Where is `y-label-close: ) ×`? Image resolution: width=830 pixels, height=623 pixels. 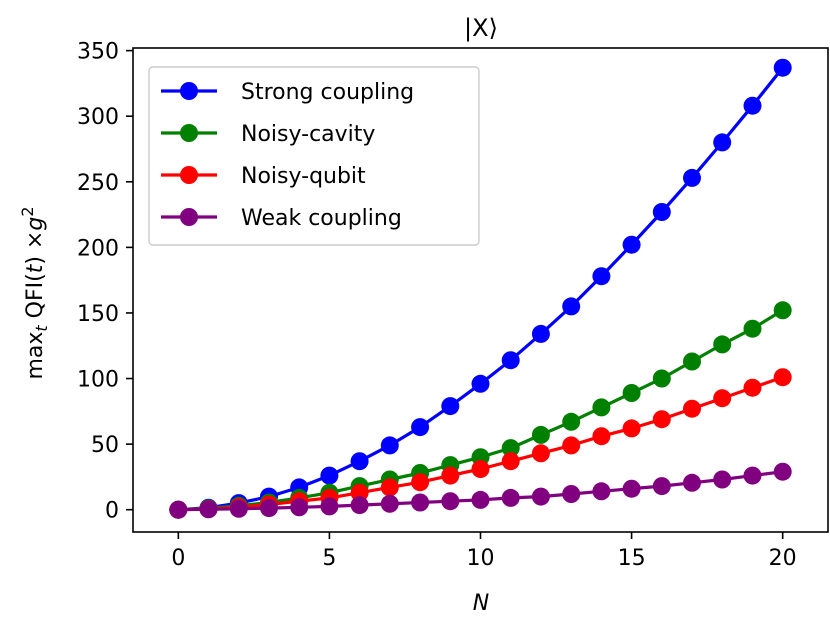 y-label-close: ) × is located at coordinates (35, 248).